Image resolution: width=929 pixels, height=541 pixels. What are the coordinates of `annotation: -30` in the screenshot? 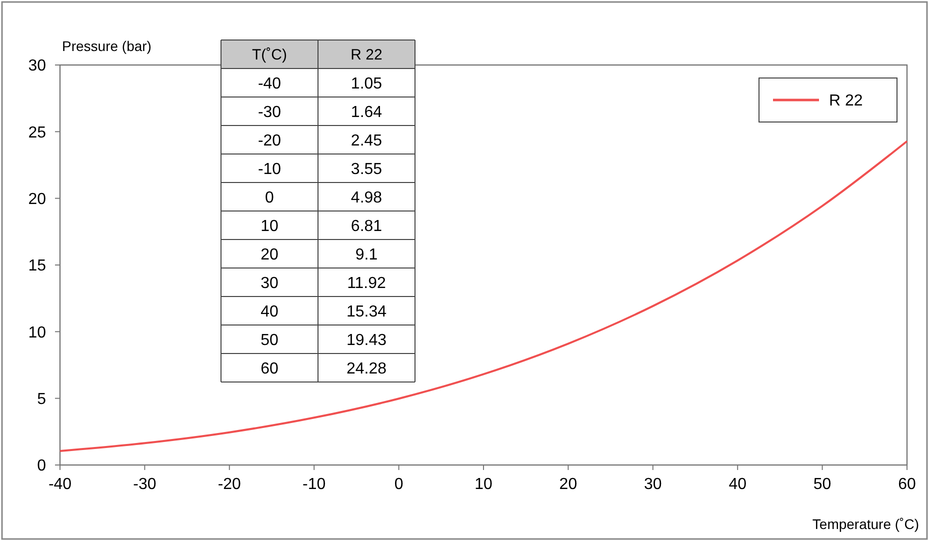 It's located at (270, 112).